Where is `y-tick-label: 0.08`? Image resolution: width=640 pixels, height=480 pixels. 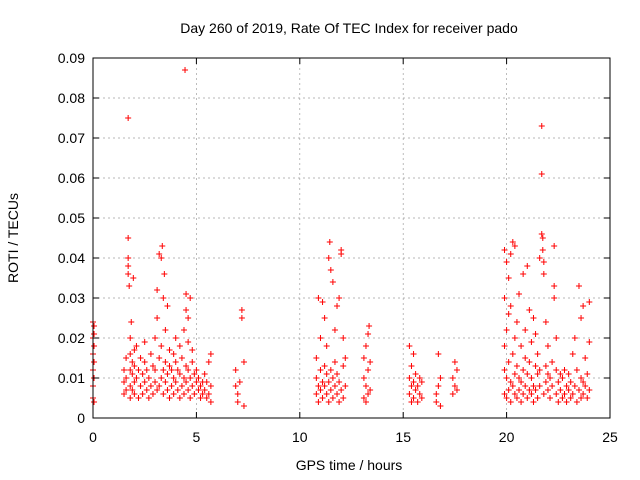 y-tick-label: 0.08 is located at coordinates (71, 98).